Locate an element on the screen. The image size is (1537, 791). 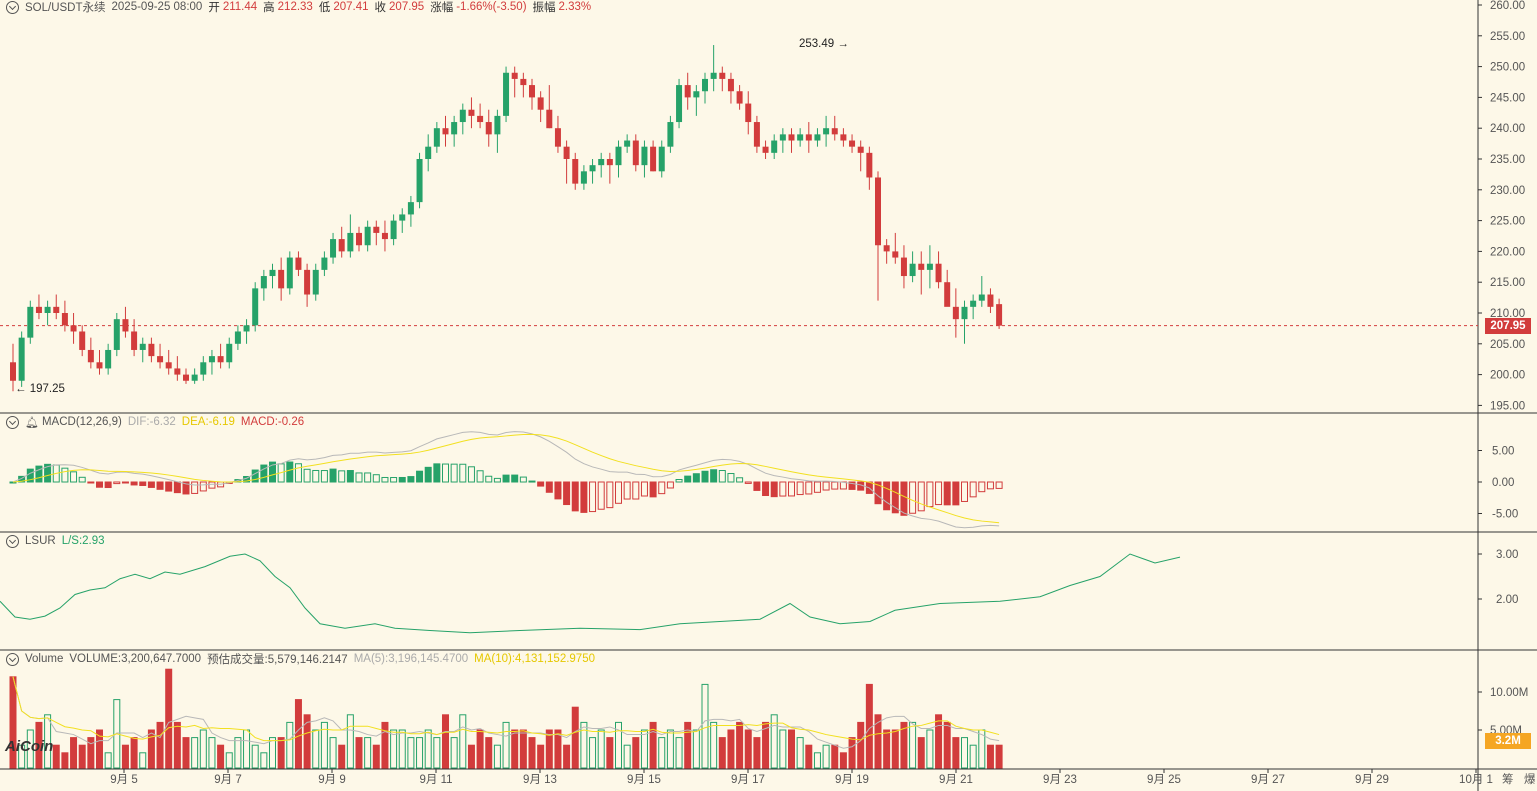
price-tick-label: 245.00 is located at coordinates (1507, 98).